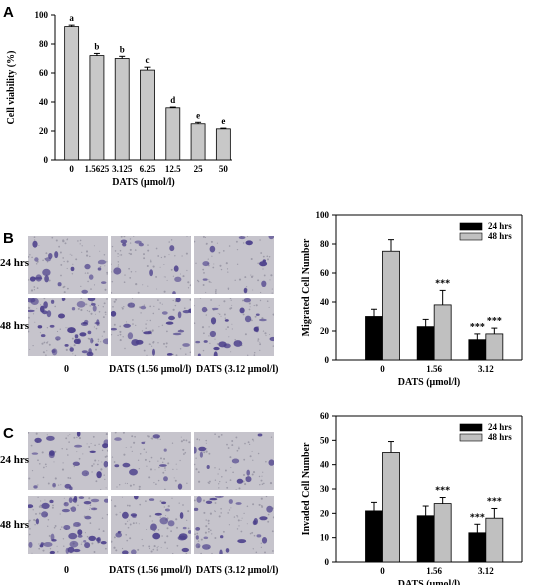 The height and width of the screenshot is (585, 539). Describe the element at coordinates (66, 570) in the screenshot. I see `photo-condition-control-c: 0` at that location.